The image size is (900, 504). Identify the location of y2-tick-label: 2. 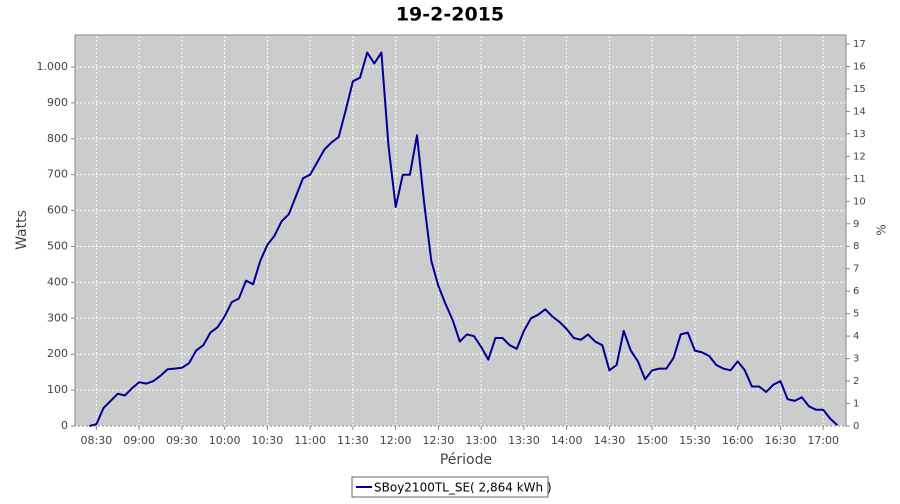
(856, 381).